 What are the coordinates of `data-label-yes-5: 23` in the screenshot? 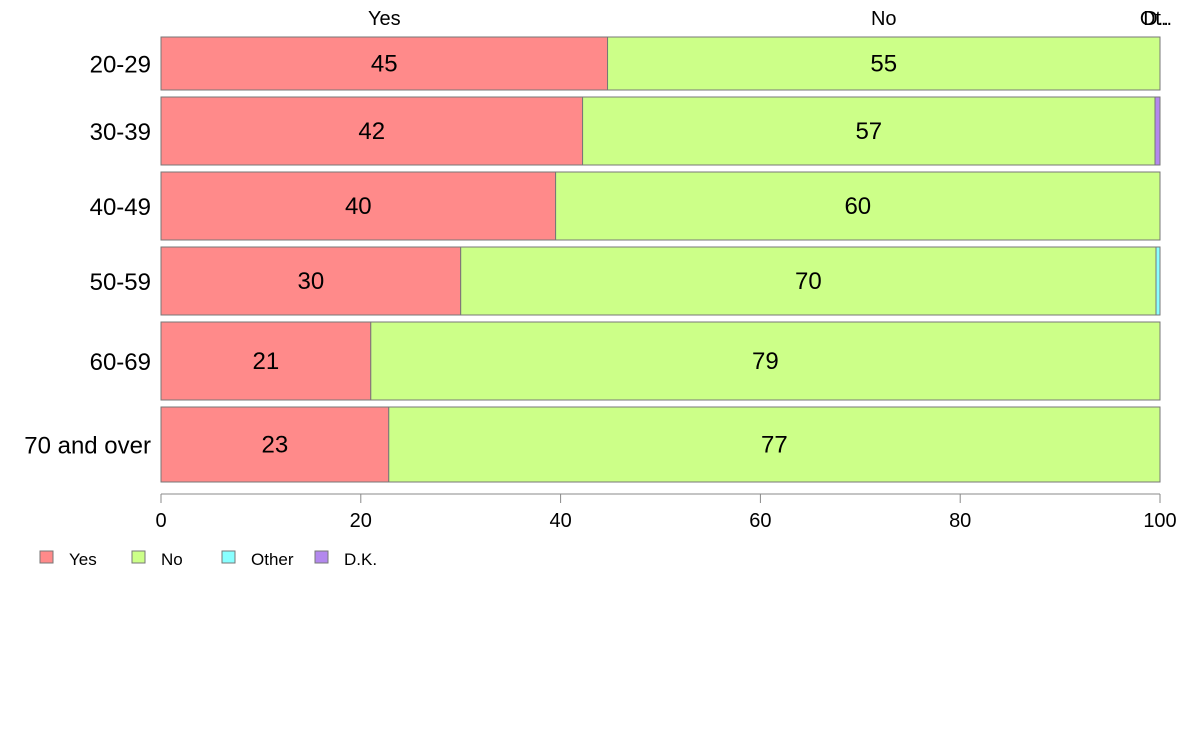 It's located at (275, 445).